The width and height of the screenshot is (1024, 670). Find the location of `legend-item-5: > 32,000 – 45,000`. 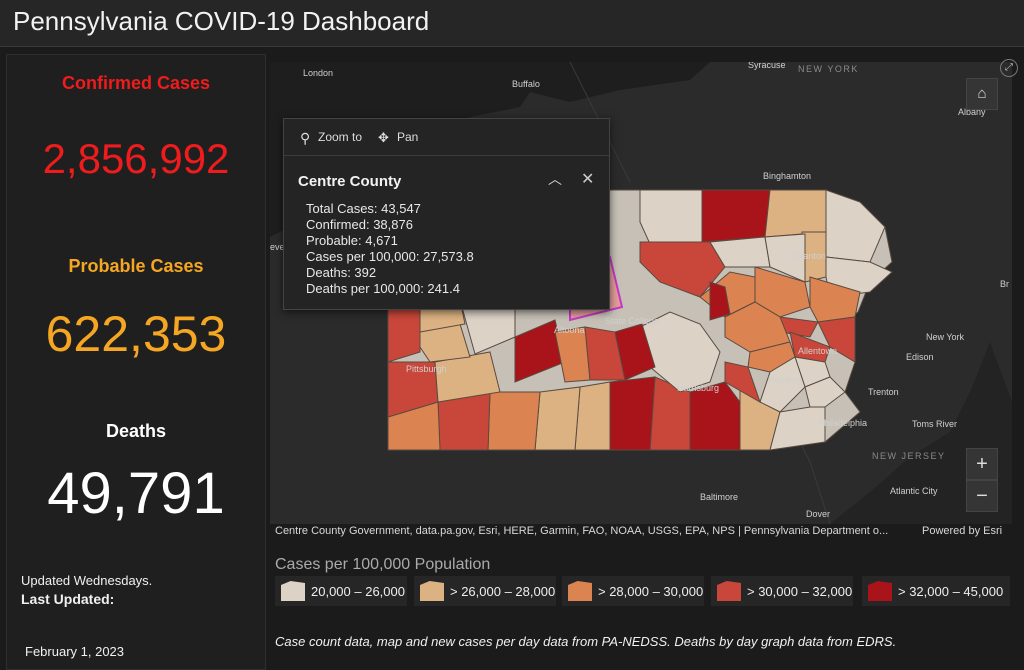

legend-item-5: > 32,000 – 45,000 is located at coordinates (936, 591).